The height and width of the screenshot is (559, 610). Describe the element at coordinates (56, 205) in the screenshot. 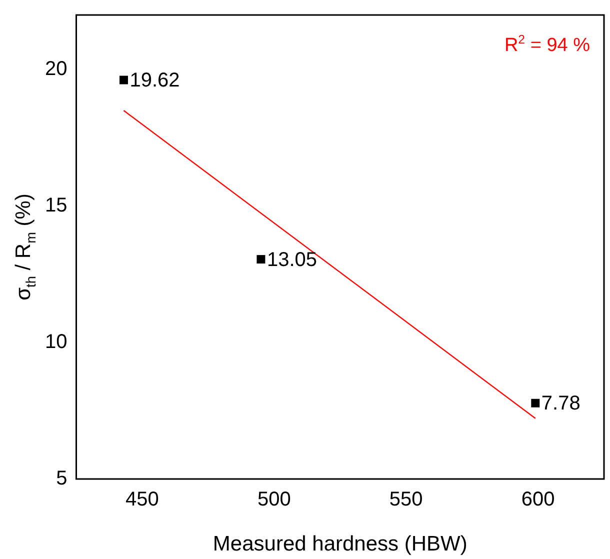

I see `y-tick-label: 15` at that location.